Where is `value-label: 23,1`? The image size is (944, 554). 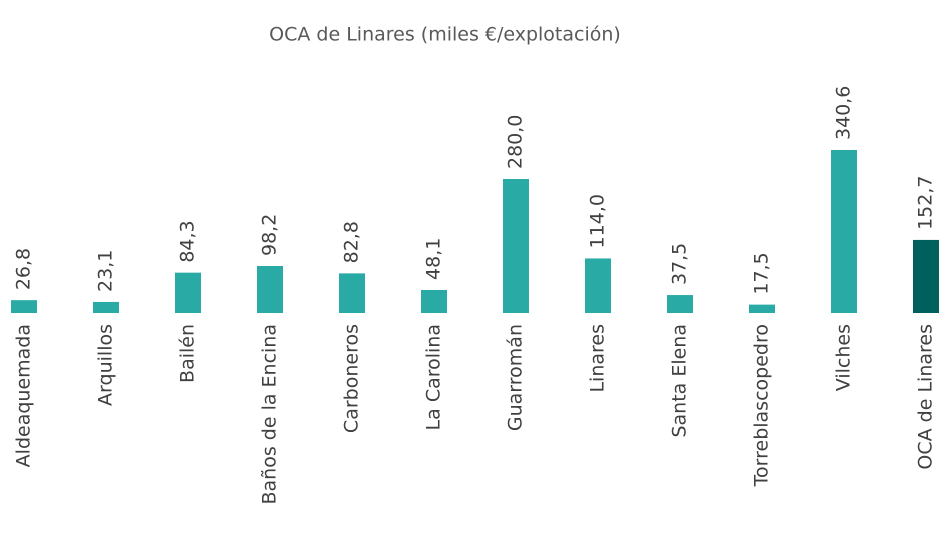 value-label: 23,1 is located at coordinates (106, 271).